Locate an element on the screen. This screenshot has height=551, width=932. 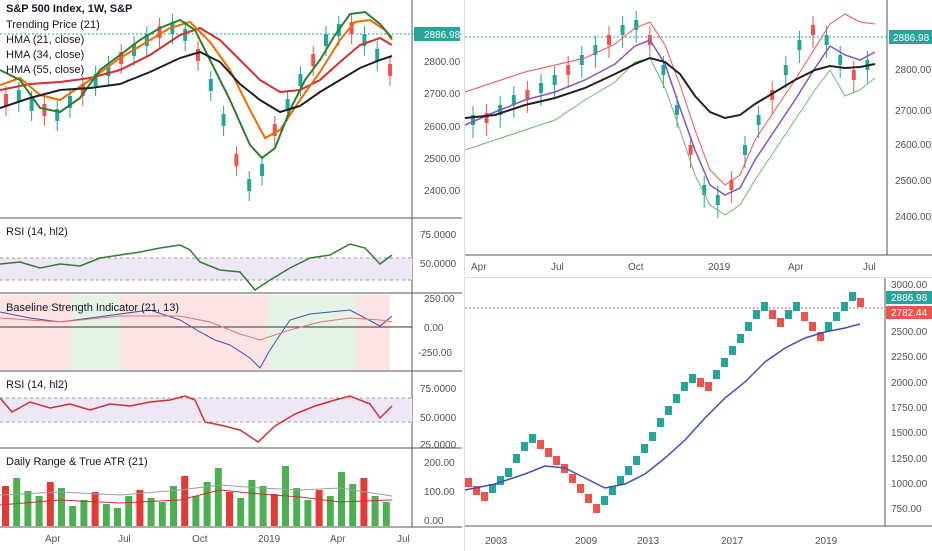
trend-black-line is located at coordinates (670, 88).